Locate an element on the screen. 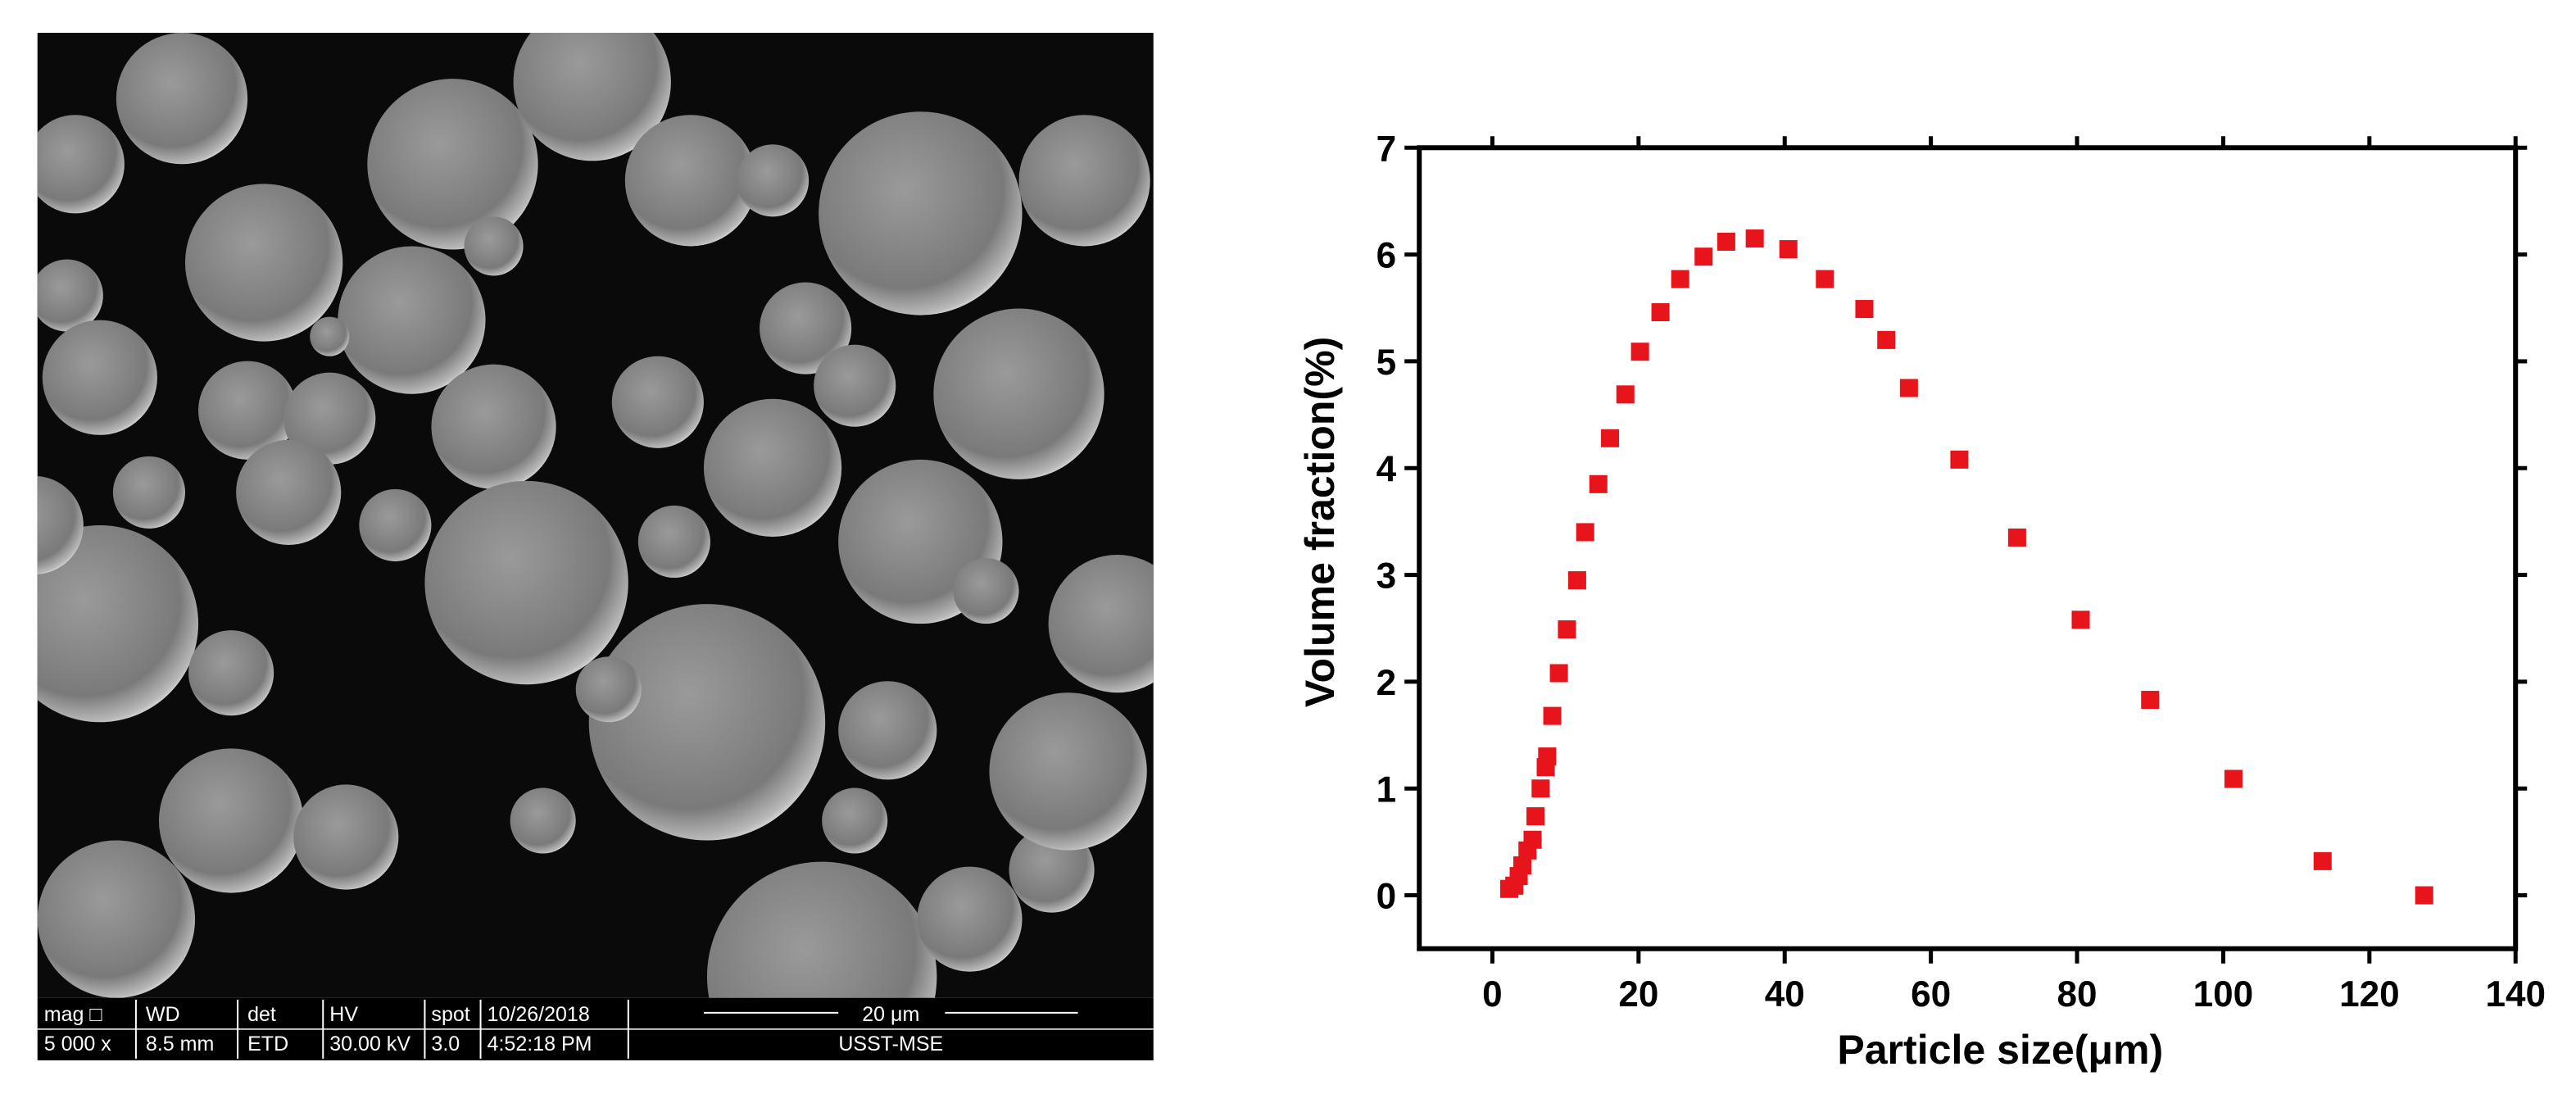 This screenshot has height=1103, width=2576. x-tick-label: 20 is located at coordinates (1638, 994).